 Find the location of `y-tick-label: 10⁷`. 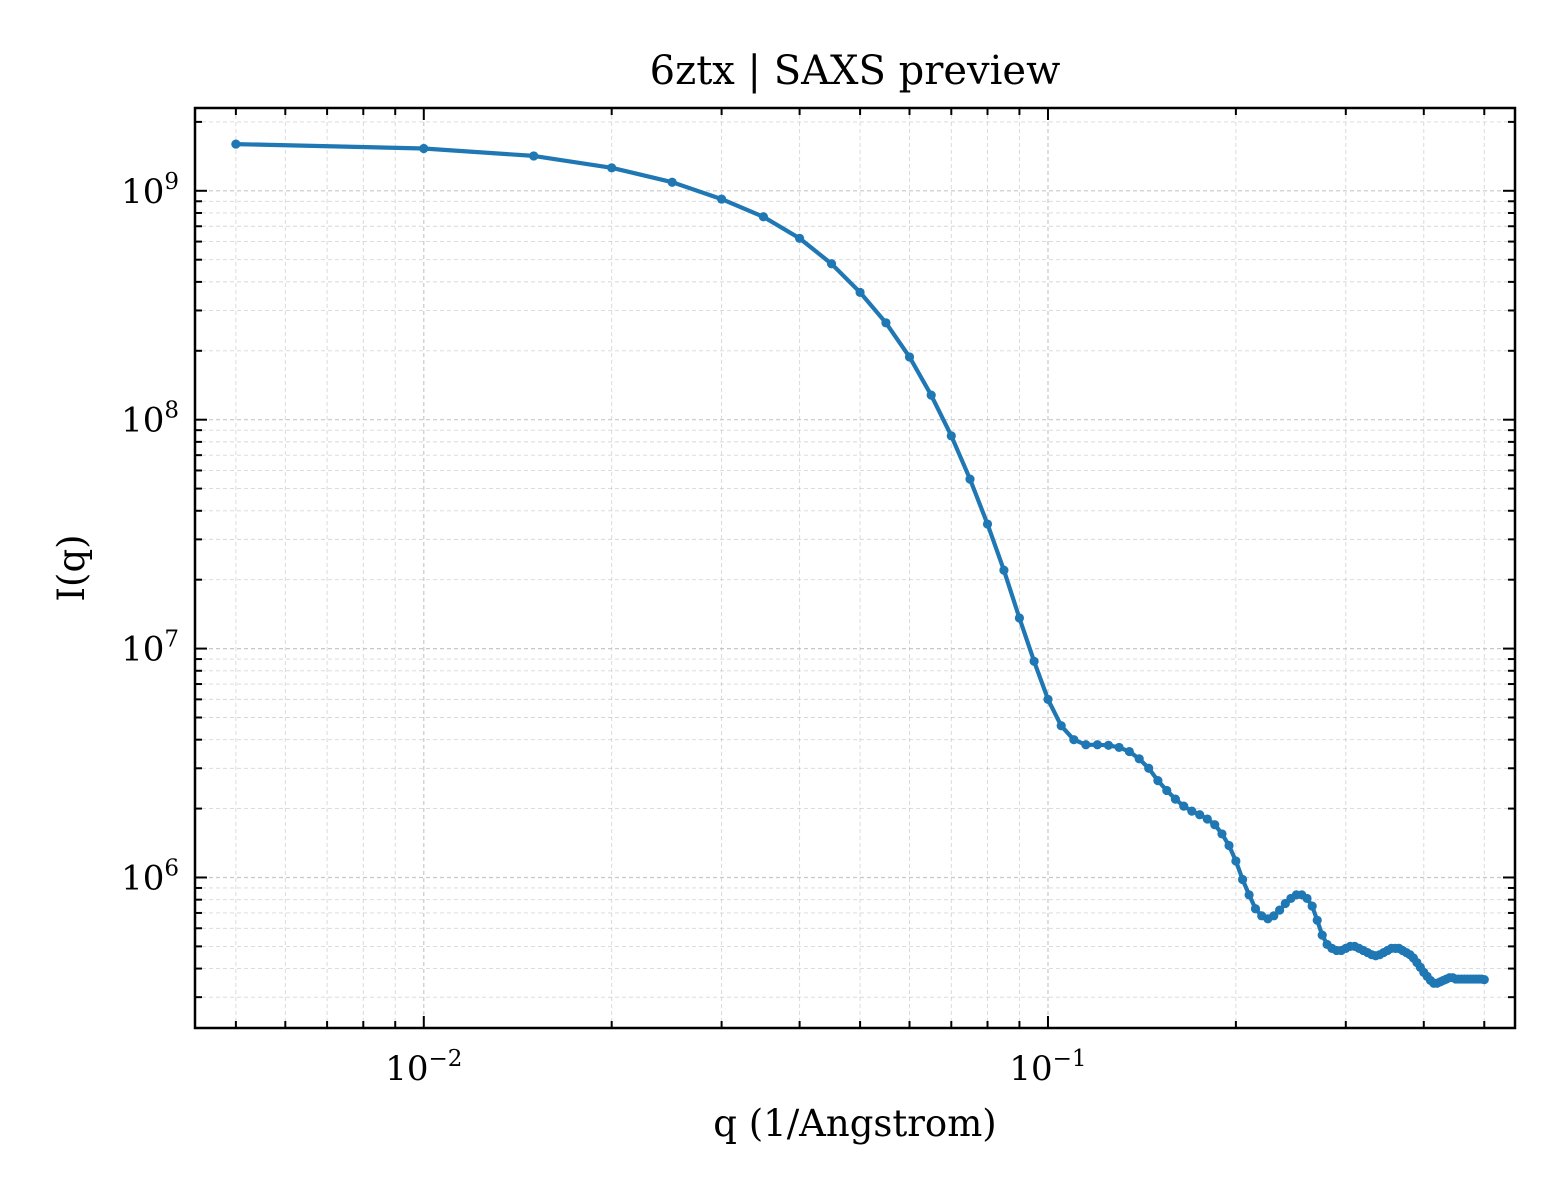

y-tick-label: 10⁷ is located at coordinates (150, 648).